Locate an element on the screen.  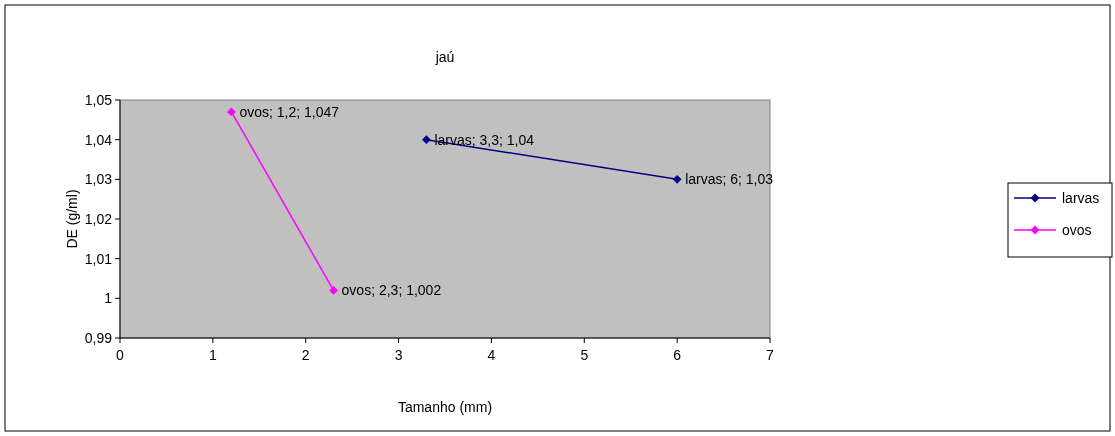
y-tick-label: 1,05 is located at coordinates (98, 100).